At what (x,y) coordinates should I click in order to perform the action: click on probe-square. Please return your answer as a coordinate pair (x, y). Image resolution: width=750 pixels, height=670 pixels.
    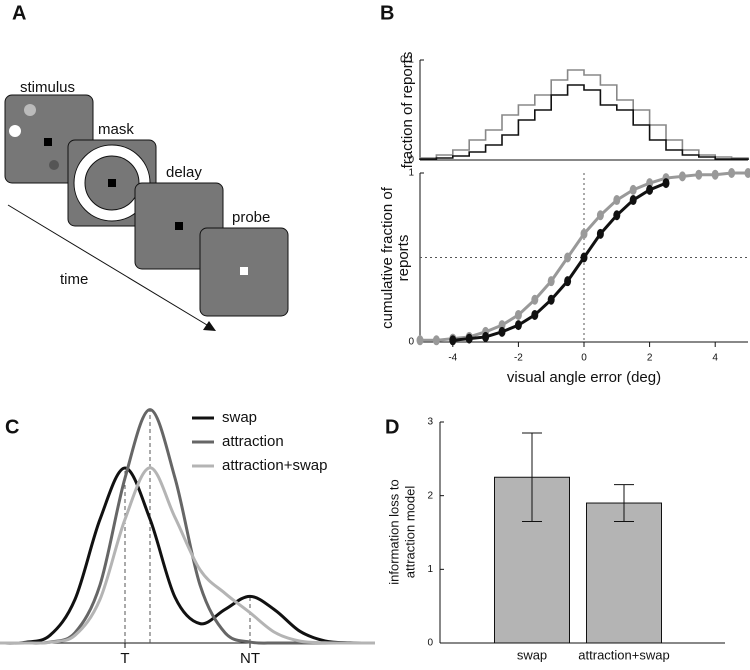
    Looking at the image, I should click on (244, 271).